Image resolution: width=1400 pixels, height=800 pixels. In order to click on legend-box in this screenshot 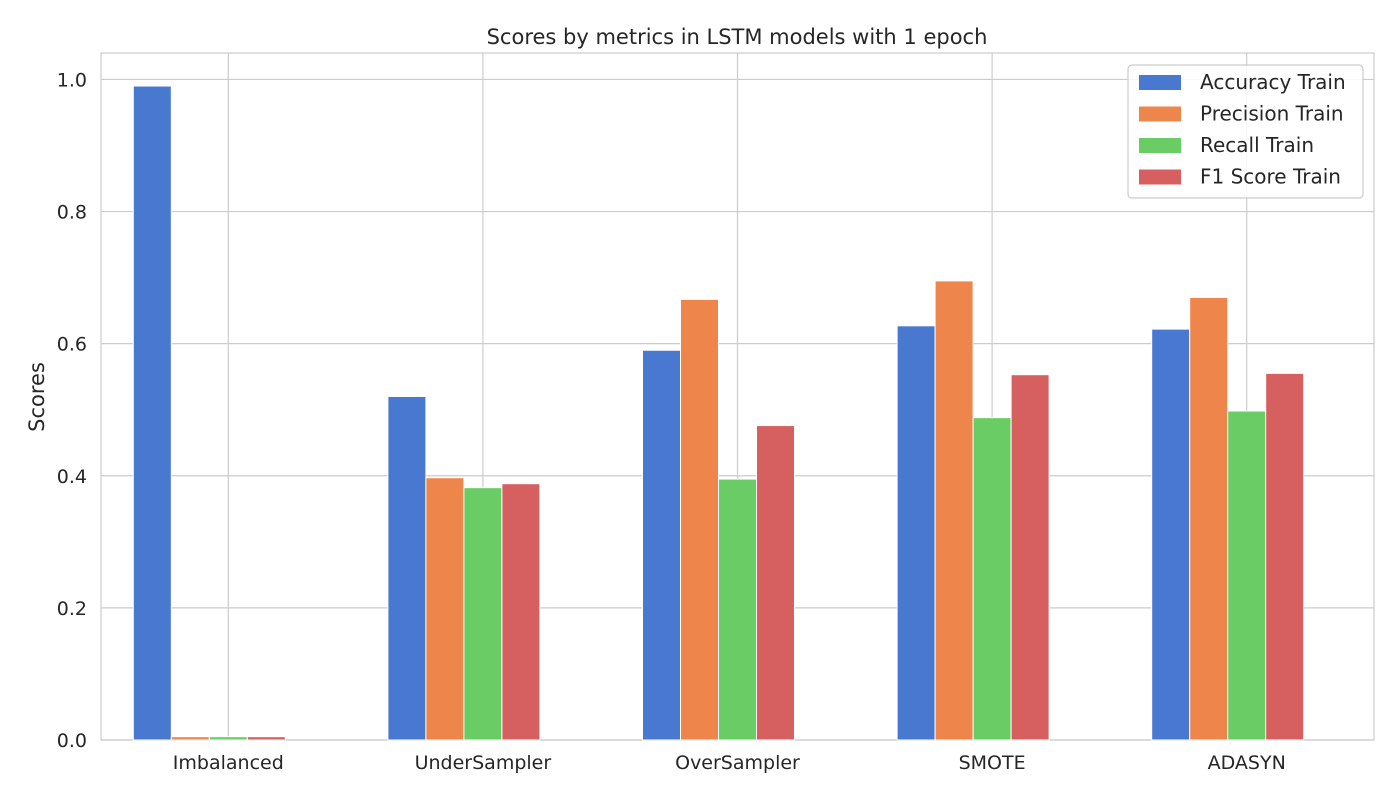, I will do `click(1245, 131)`.